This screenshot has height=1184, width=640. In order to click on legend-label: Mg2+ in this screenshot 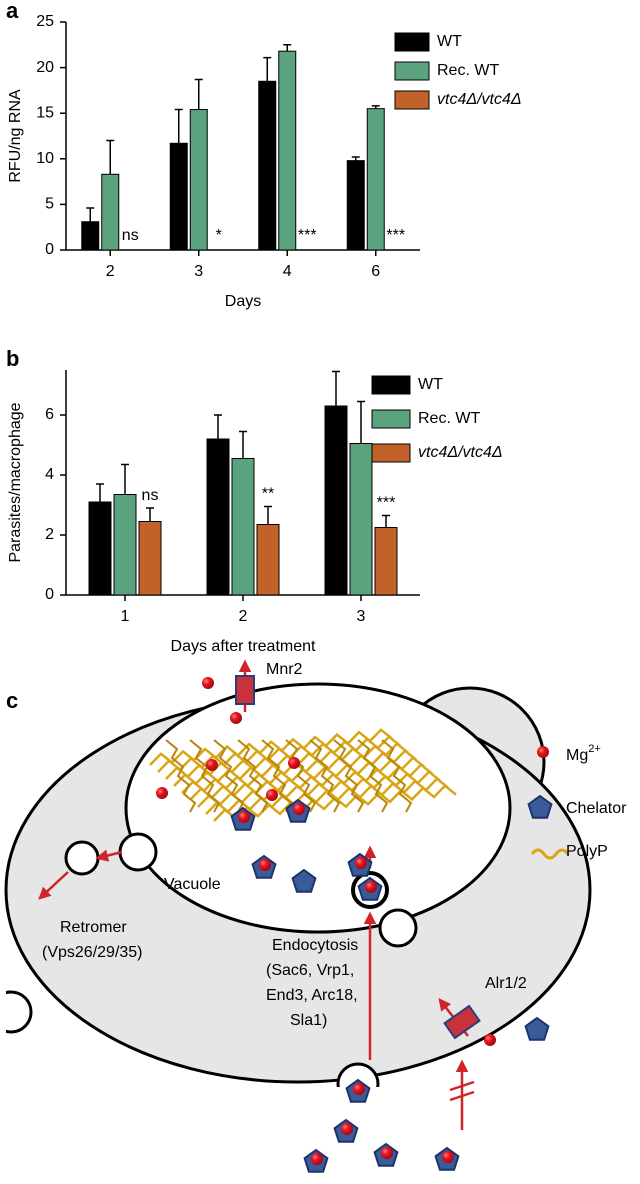, I will do `click(583, 753)`.